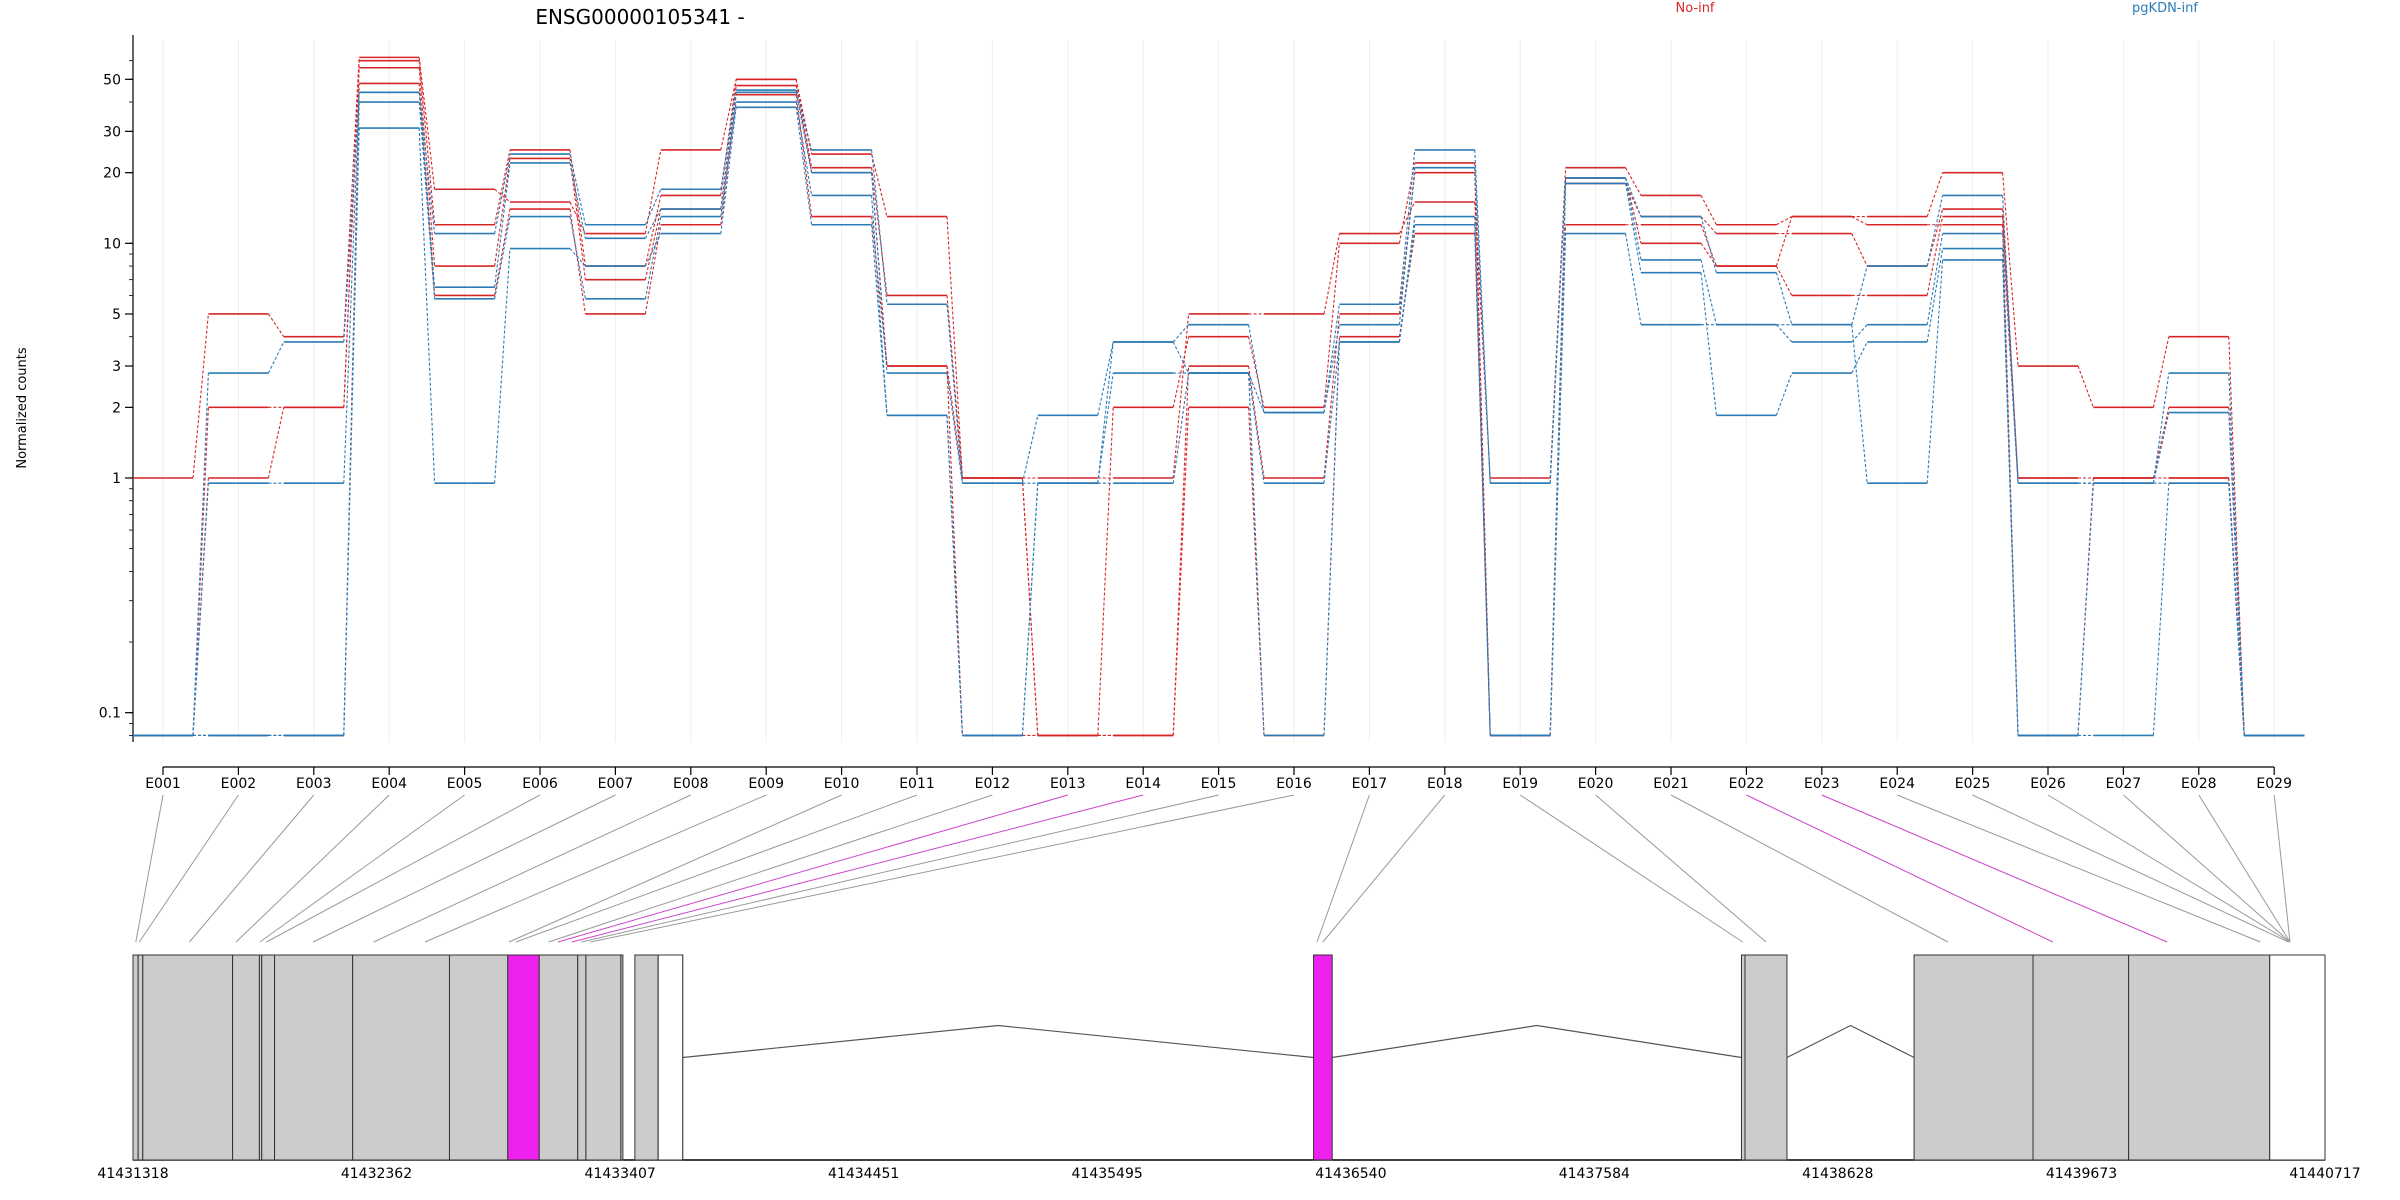  I want to click on y-axis-label: Normalized counts, so click(22, 408).